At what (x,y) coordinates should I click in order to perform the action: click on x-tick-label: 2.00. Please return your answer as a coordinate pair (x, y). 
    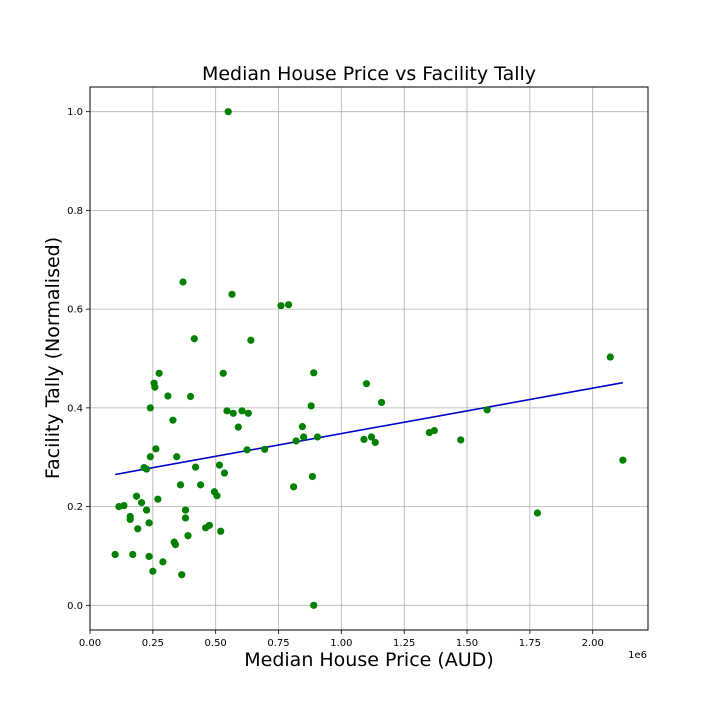
    Looking at the image, I should click on (593, 643).